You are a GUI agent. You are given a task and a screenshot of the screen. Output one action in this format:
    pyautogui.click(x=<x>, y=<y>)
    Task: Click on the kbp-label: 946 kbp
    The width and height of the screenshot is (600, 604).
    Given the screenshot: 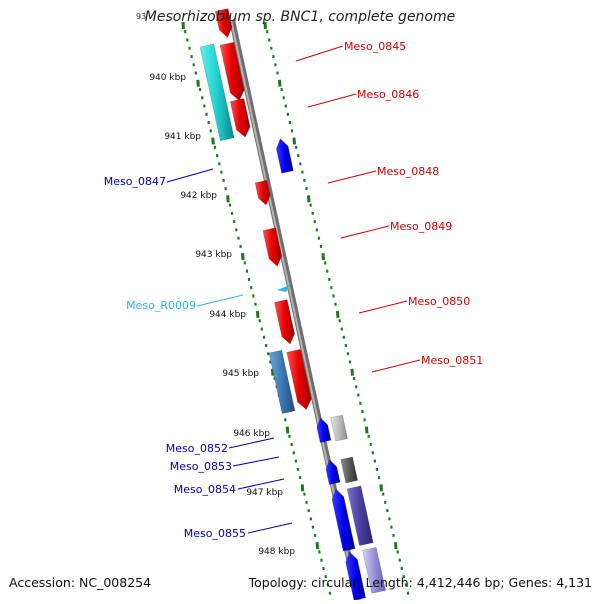 What is the action you would take?
    pyautogui.click(x=251, y=434)
    